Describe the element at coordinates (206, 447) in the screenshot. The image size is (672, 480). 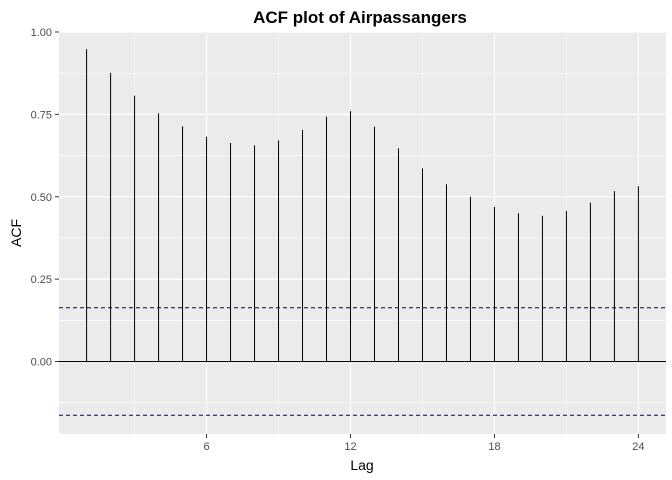
I see `x-tick-label: 6` at that location.